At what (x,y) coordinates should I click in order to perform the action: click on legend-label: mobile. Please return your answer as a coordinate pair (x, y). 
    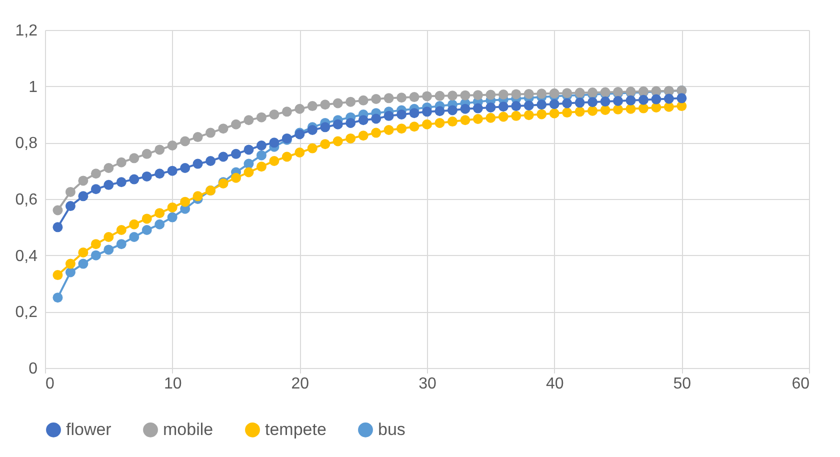
    Looking at the image, I should click on (188, 429).